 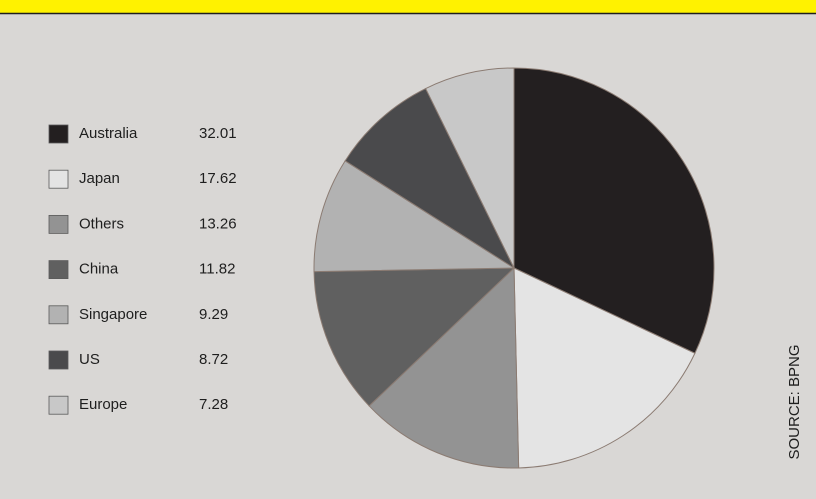 What do you see at coordinates (213, 314) in the screenshot?
I see `legend-value: 9.29` at bounding box center [213, 314].